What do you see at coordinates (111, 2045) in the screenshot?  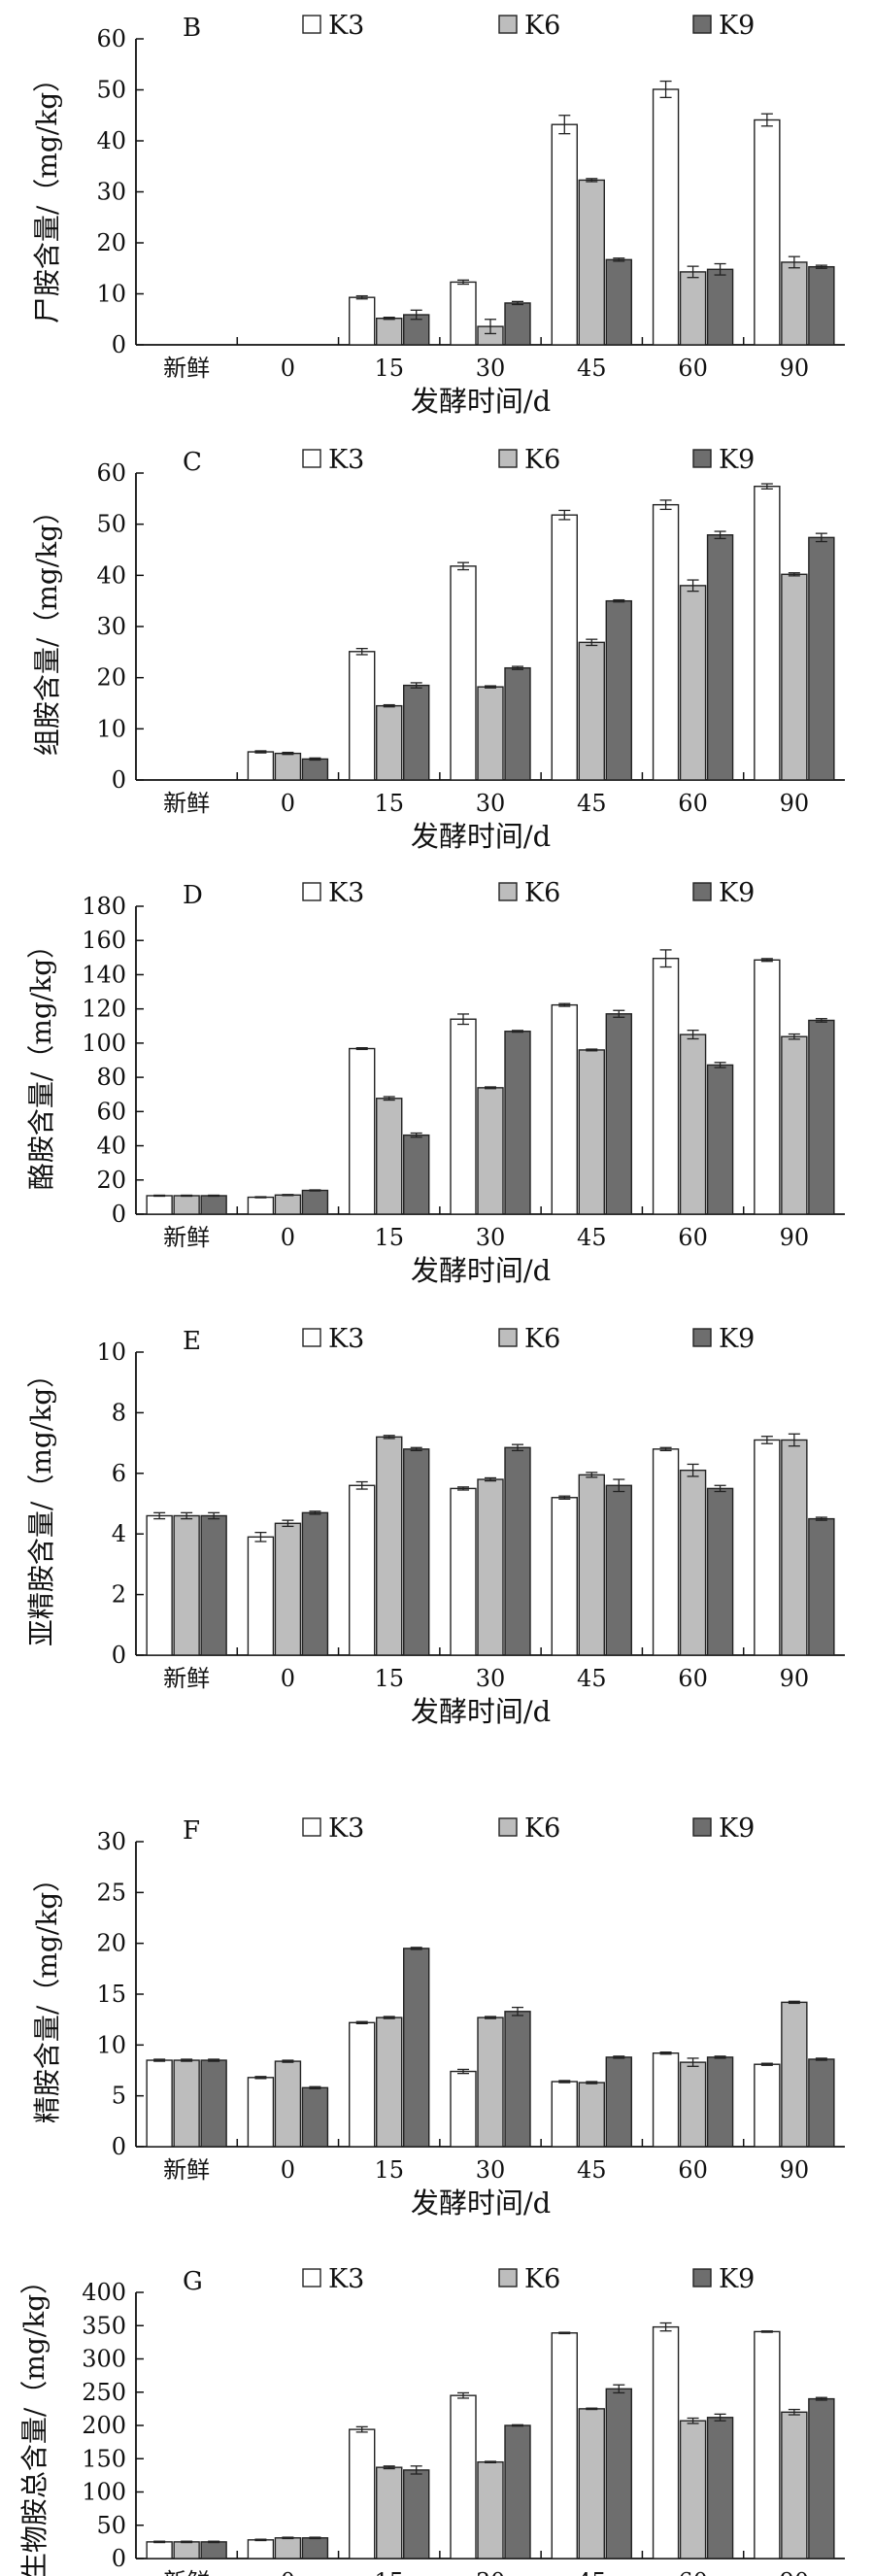 I see `y-tick-label: 10` at bounding box center [111, 2045].